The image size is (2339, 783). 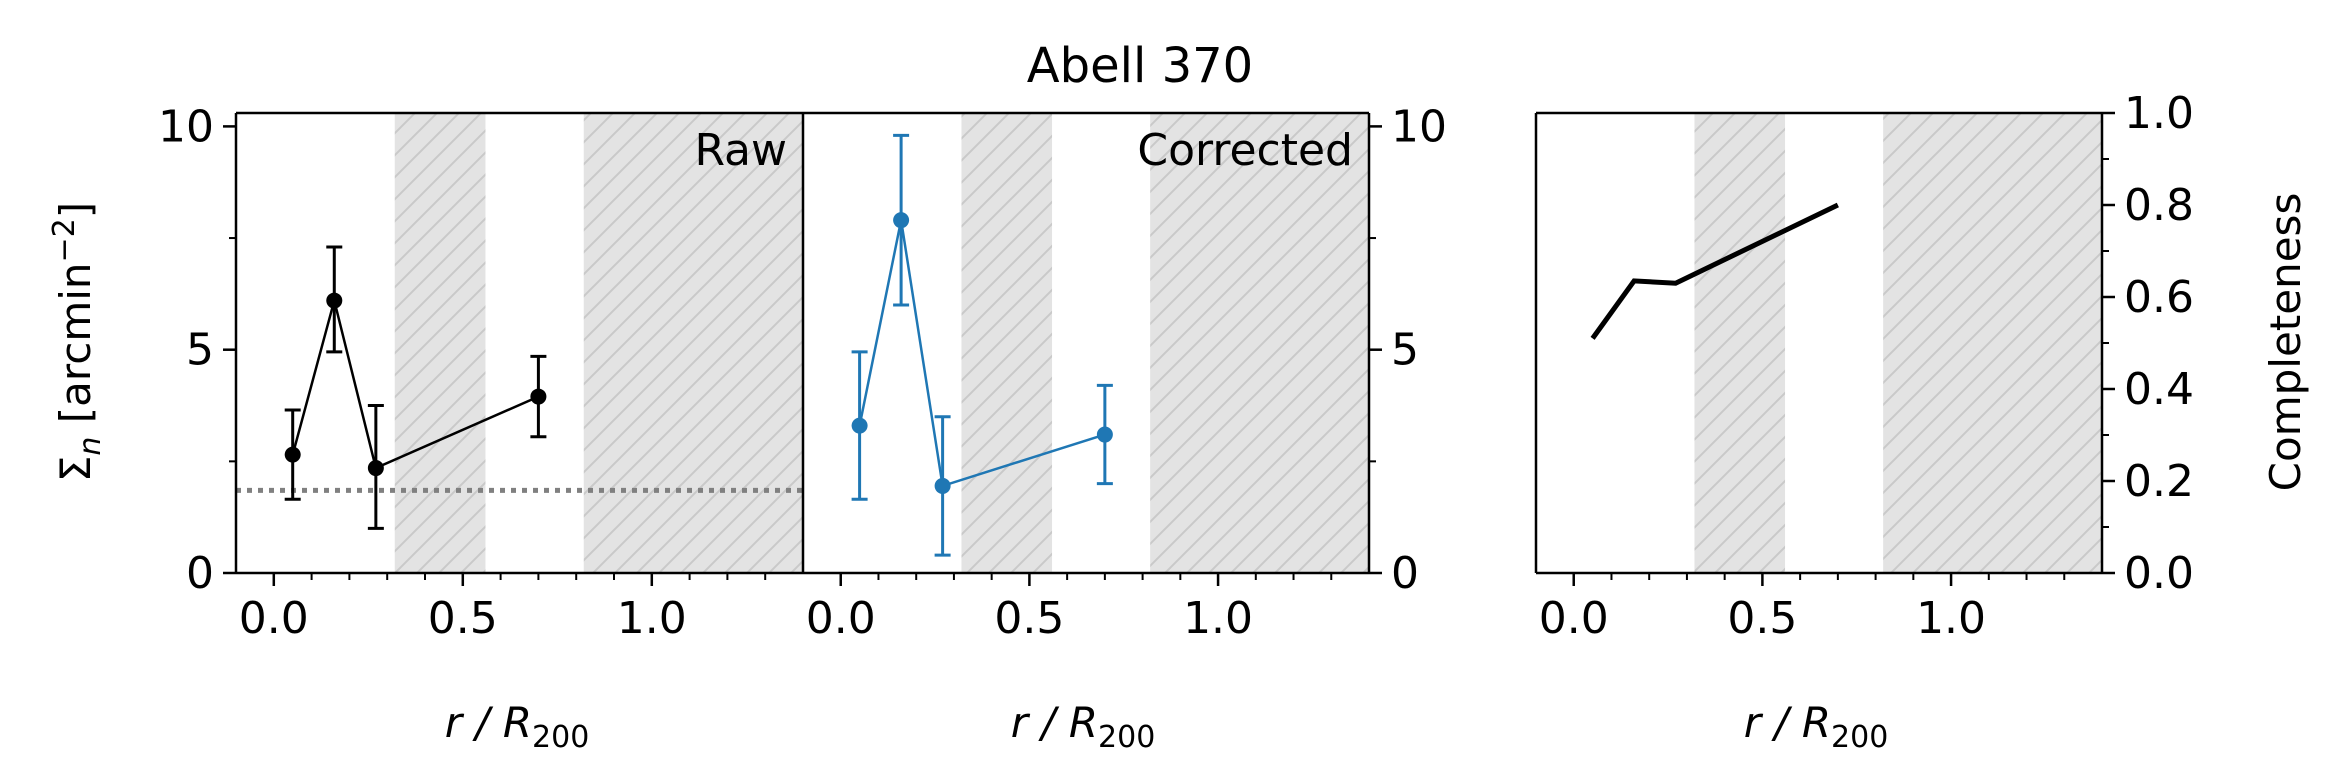 What do you see at coordinates (1405, 573) in the screenshot?
I see `corrected-ytick-label-0: 0` at bounding box center [1405, 573].